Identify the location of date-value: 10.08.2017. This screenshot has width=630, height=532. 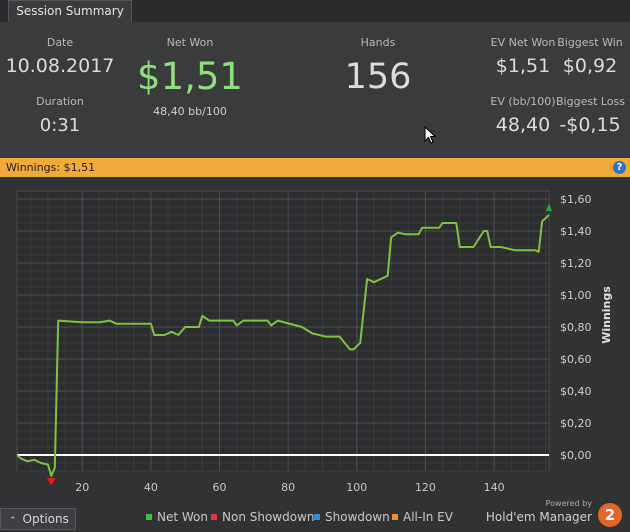
(60, 66).